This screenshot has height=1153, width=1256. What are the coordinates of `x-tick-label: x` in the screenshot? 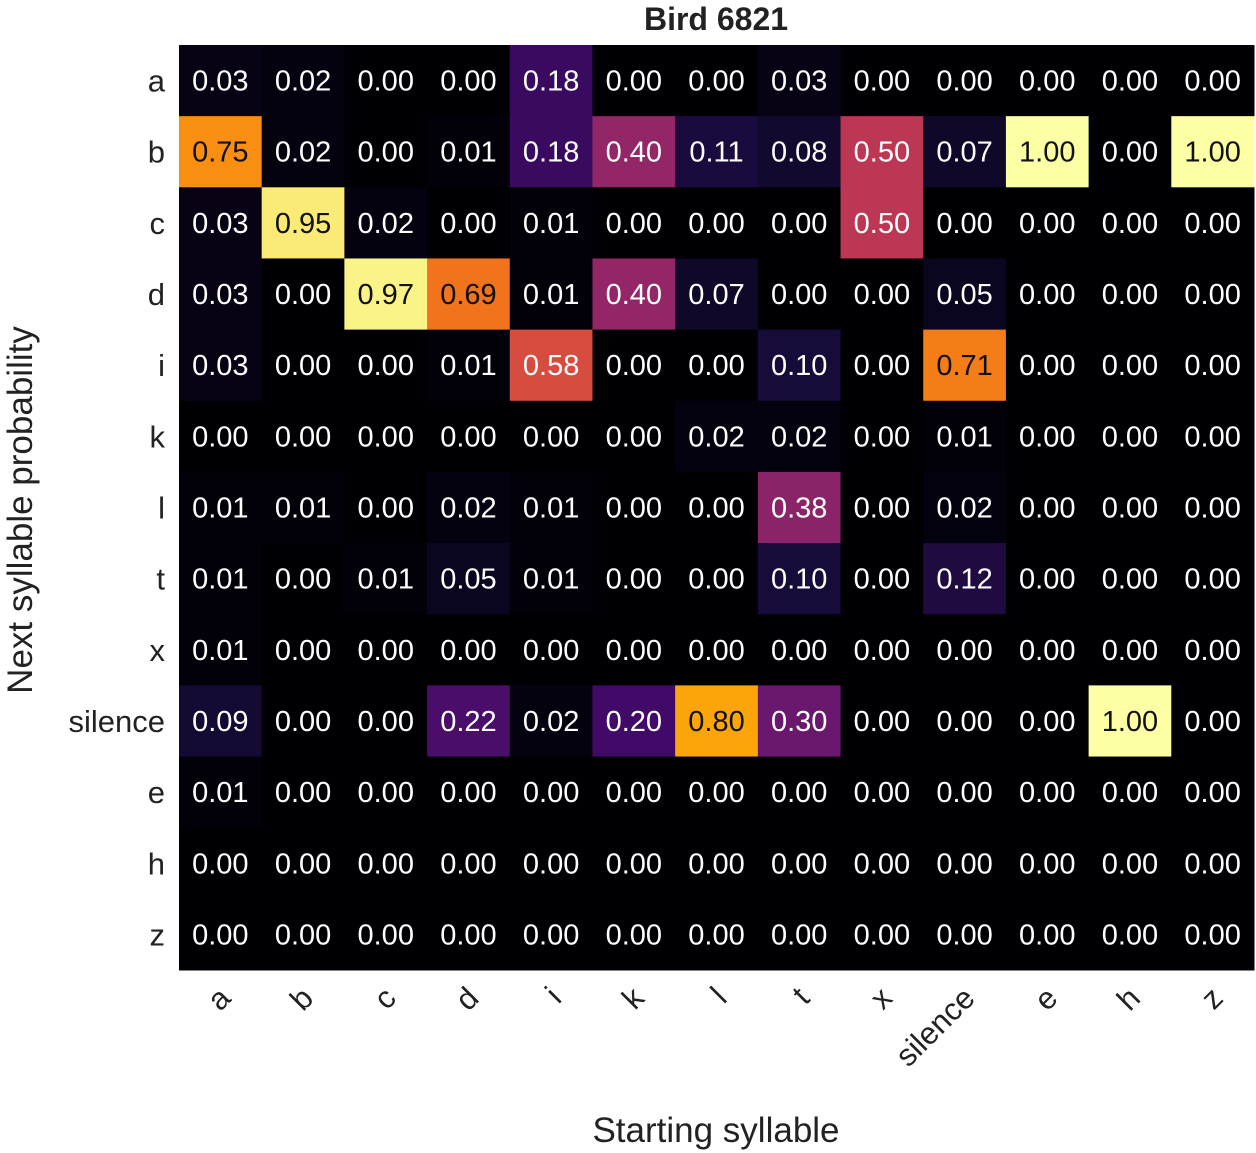 It's located at (881, 998).